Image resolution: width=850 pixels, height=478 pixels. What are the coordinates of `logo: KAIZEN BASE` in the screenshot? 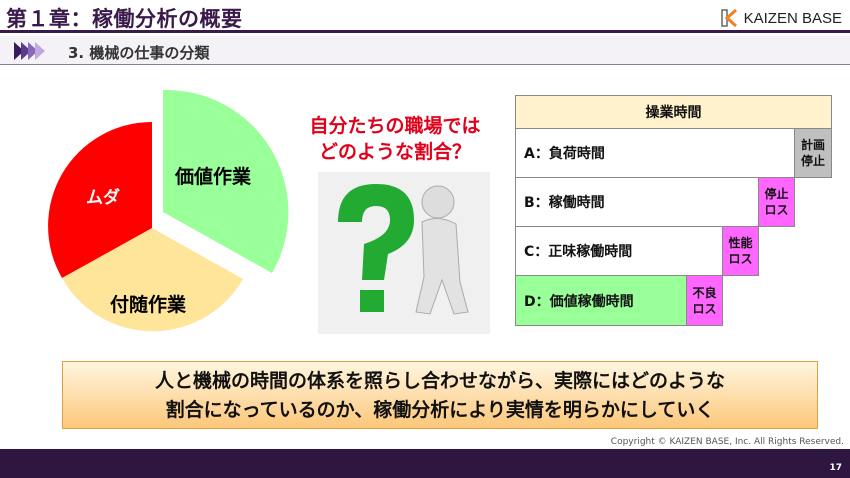 It's located at (780, 18).